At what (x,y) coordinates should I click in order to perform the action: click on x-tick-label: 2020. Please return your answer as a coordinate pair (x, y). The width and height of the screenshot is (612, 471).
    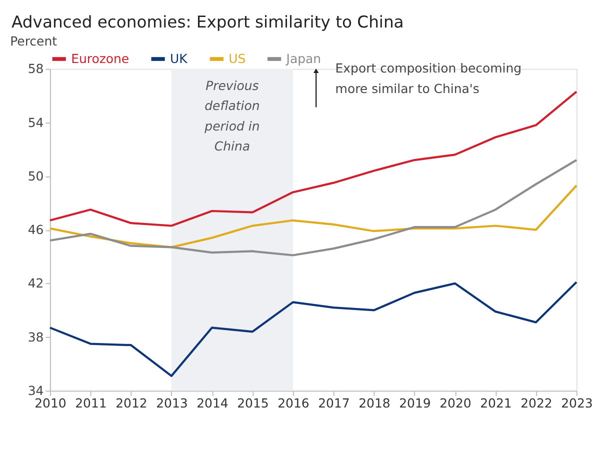
    Looking at the image, I should click on (456, 403).